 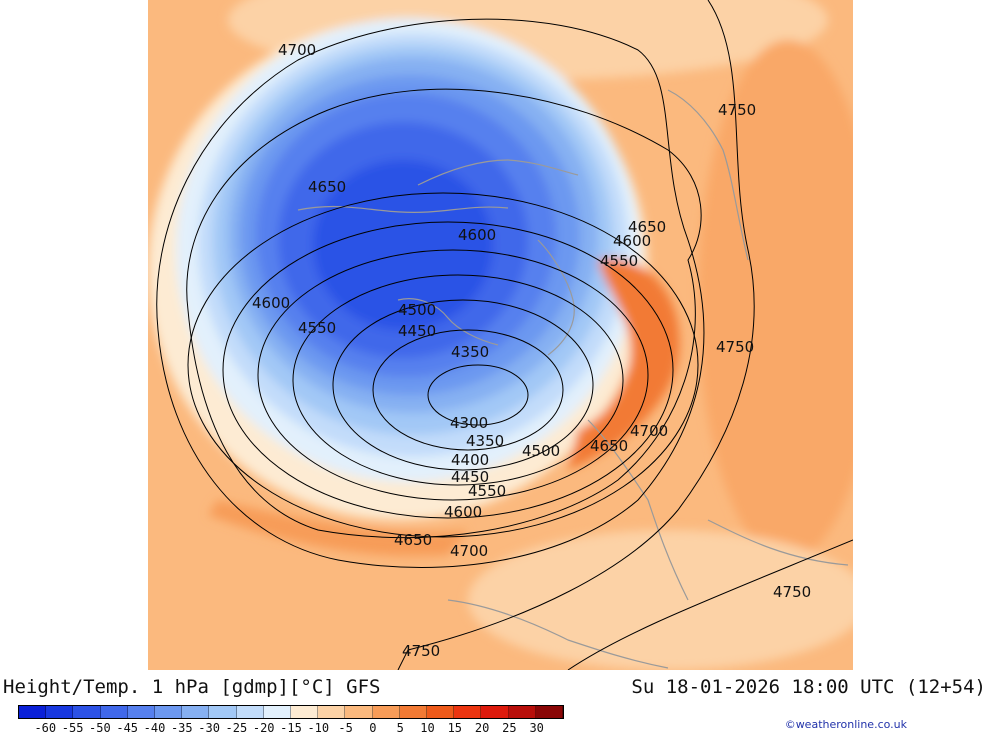 I want to click on label-4700-e: 4700, so click(x=649, y=431).